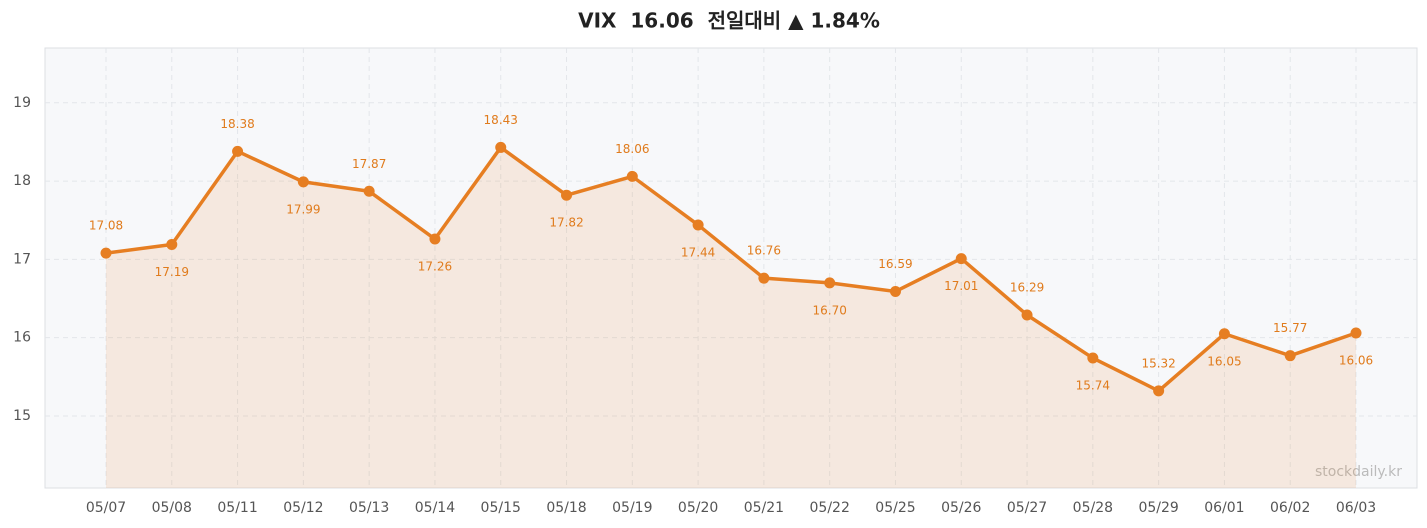 This screenshot has width=1427, height=528. I want to click on x-tick-label: 05/14, so click(435, 508).